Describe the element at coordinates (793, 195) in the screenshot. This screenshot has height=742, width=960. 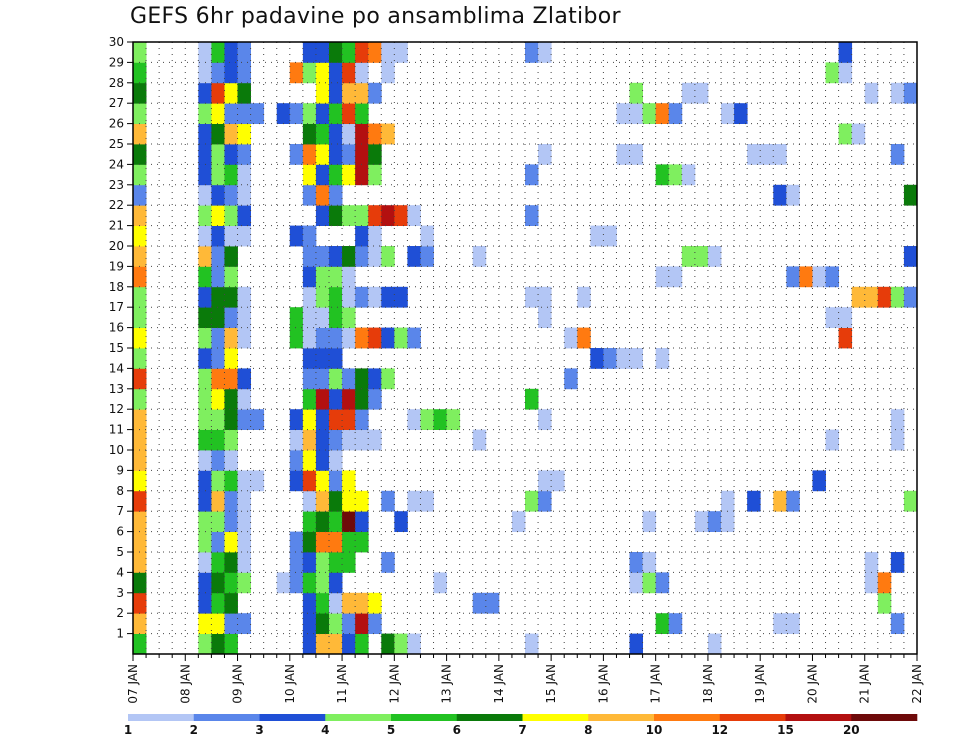
I see `cell-m23-t51` at that location.